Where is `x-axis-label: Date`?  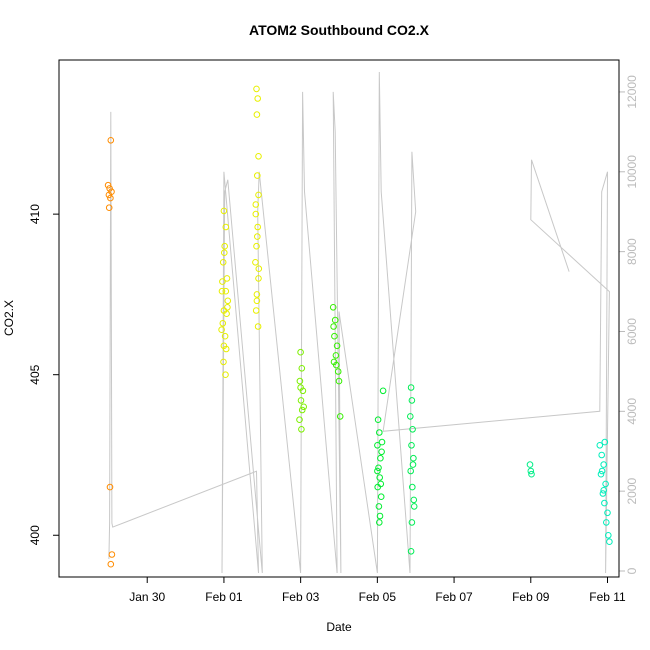
x-axis-label: Date is located at coordinates (339, 627).